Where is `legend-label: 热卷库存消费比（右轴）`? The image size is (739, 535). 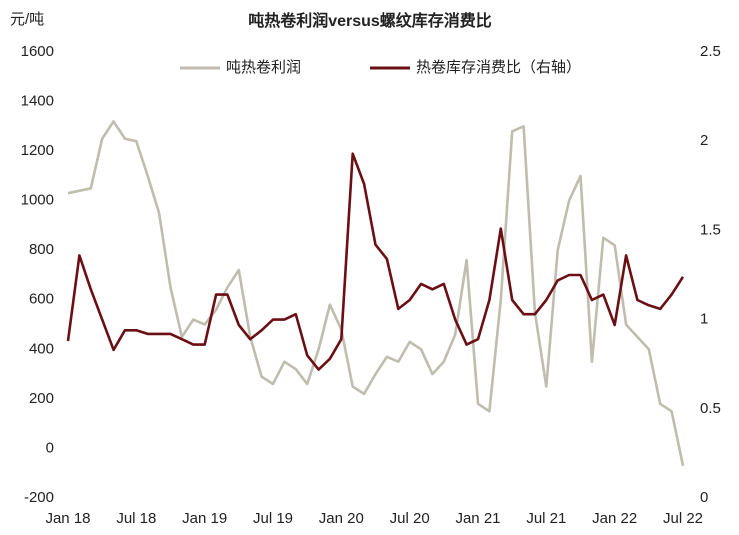 legend-label: 热卷库存消费比（右轴） is located at coordinates (498, 67).